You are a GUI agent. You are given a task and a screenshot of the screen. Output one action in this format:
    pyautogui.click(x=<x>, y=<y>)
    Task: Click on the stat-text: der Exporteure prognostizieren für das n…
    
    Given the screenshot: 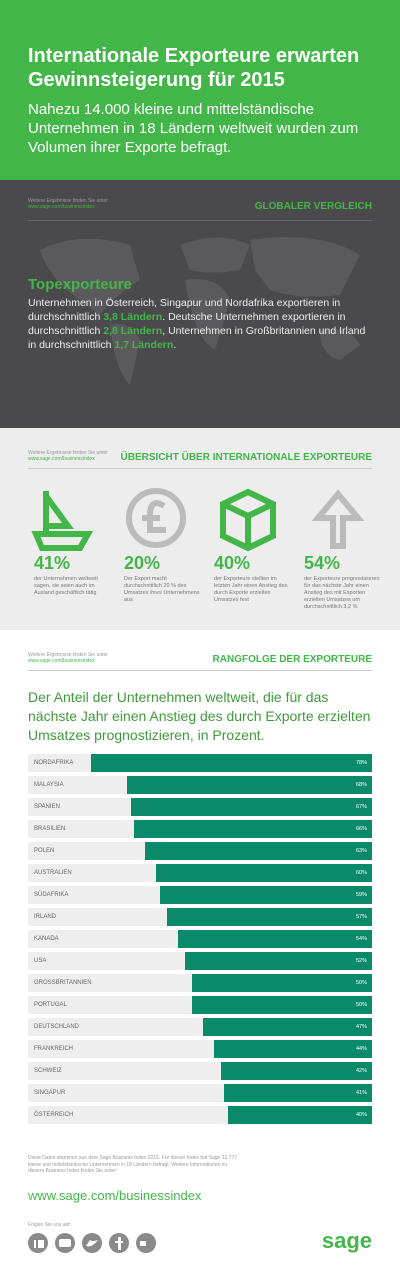 What is the action you would take?
    pyautogui.click(x=342, y=593)
    